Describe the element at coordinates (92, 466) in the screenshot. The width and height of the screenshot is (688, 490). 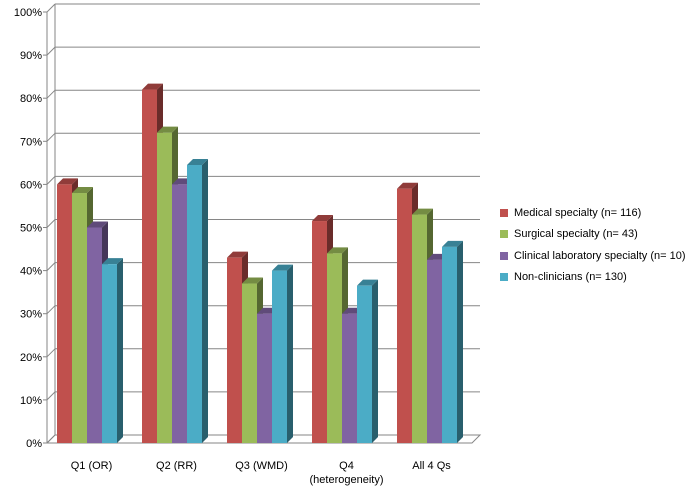
I see `x-category-label: Q1 (OR)` at that location.